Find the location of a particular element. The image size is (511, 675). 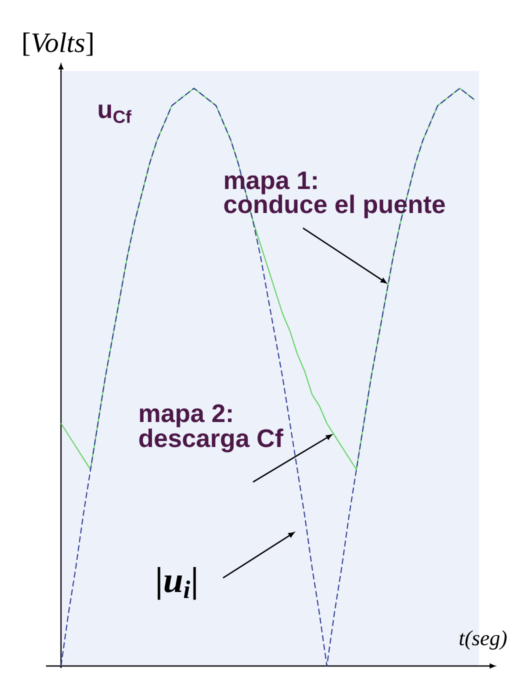

y-axis-title: [Volts] is located at coordinates (58, 44).